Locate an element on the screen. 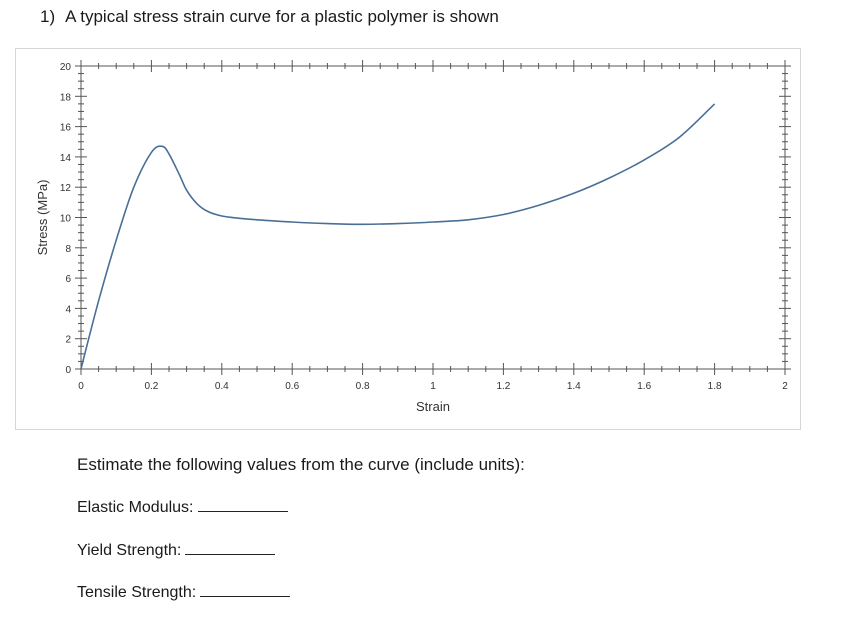  elastic-modulus-field: Elastic Modulus: is located at coordinates (182, 507).